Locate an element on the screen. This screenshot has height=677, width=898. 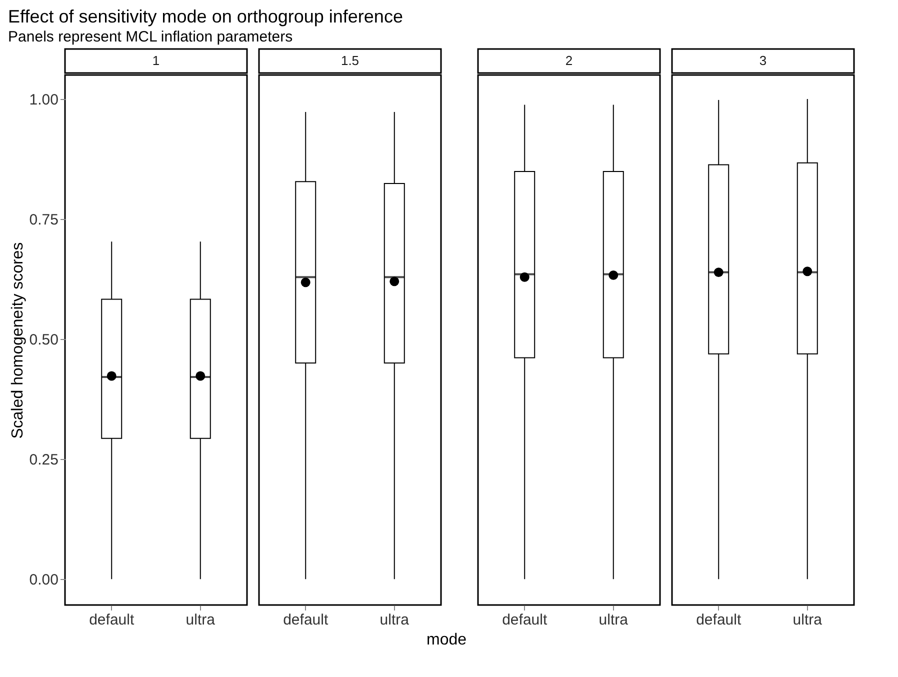
y-tick-label: 0.50 is located at coordinates (43, 340).